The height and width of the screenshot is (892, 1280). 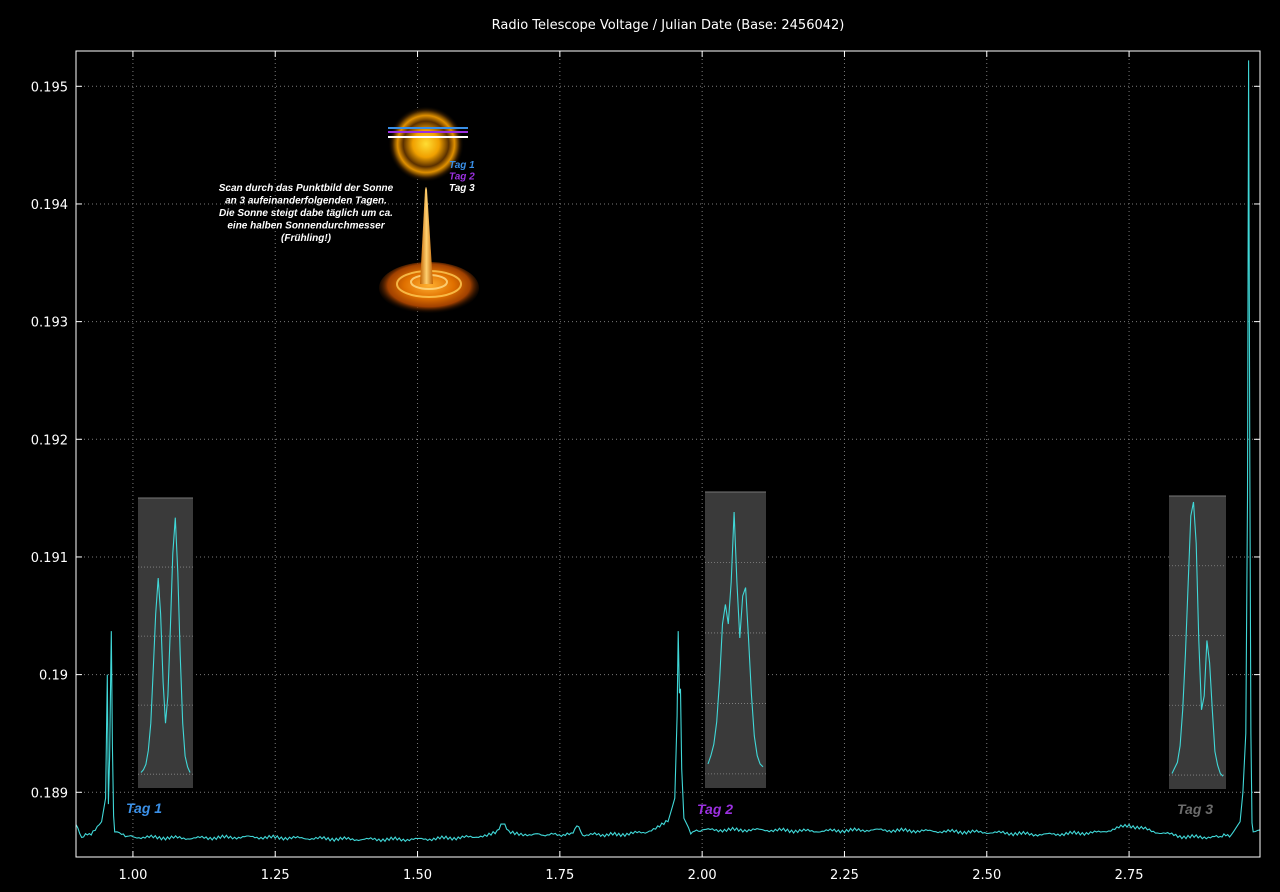 What do you see at coordinates (53, 676) in the screenshot?
I see `y-tick-label: 0.19` at bounding box center [53, 676].